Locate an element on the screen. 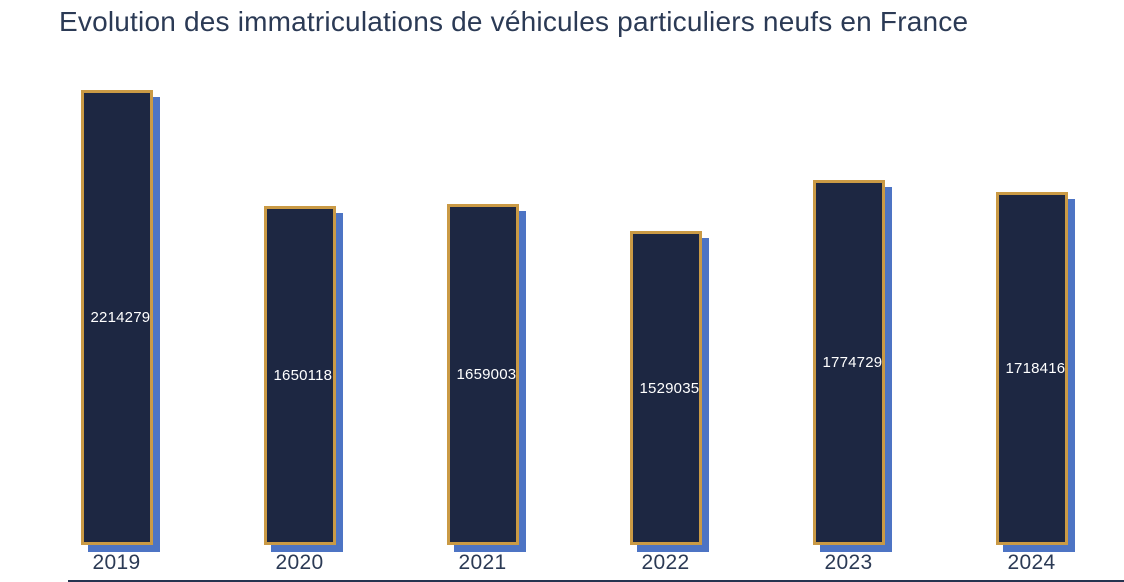 This screenshot has width=1124, height=582. bar: 1718416 is located at coordinates (1031, 368).